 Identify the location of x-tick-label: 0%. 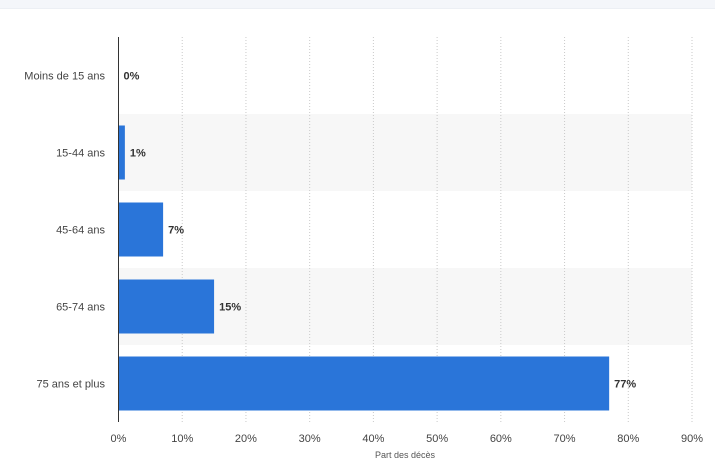
(119, 439).